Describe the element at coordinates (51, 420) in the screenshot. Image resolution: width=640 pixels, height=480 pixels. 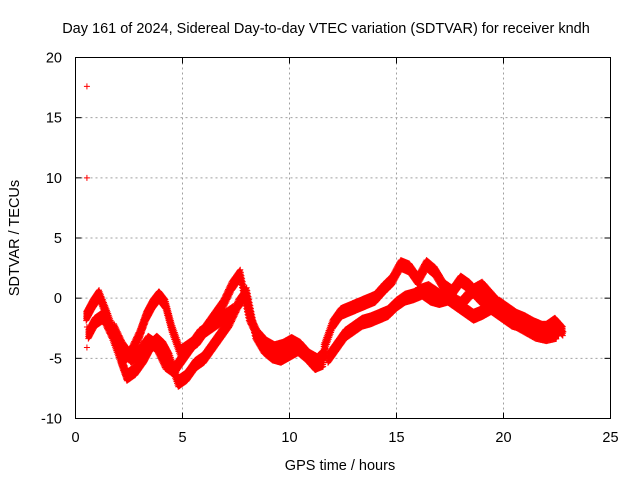
I see `y-tick-label: -10` at that location.